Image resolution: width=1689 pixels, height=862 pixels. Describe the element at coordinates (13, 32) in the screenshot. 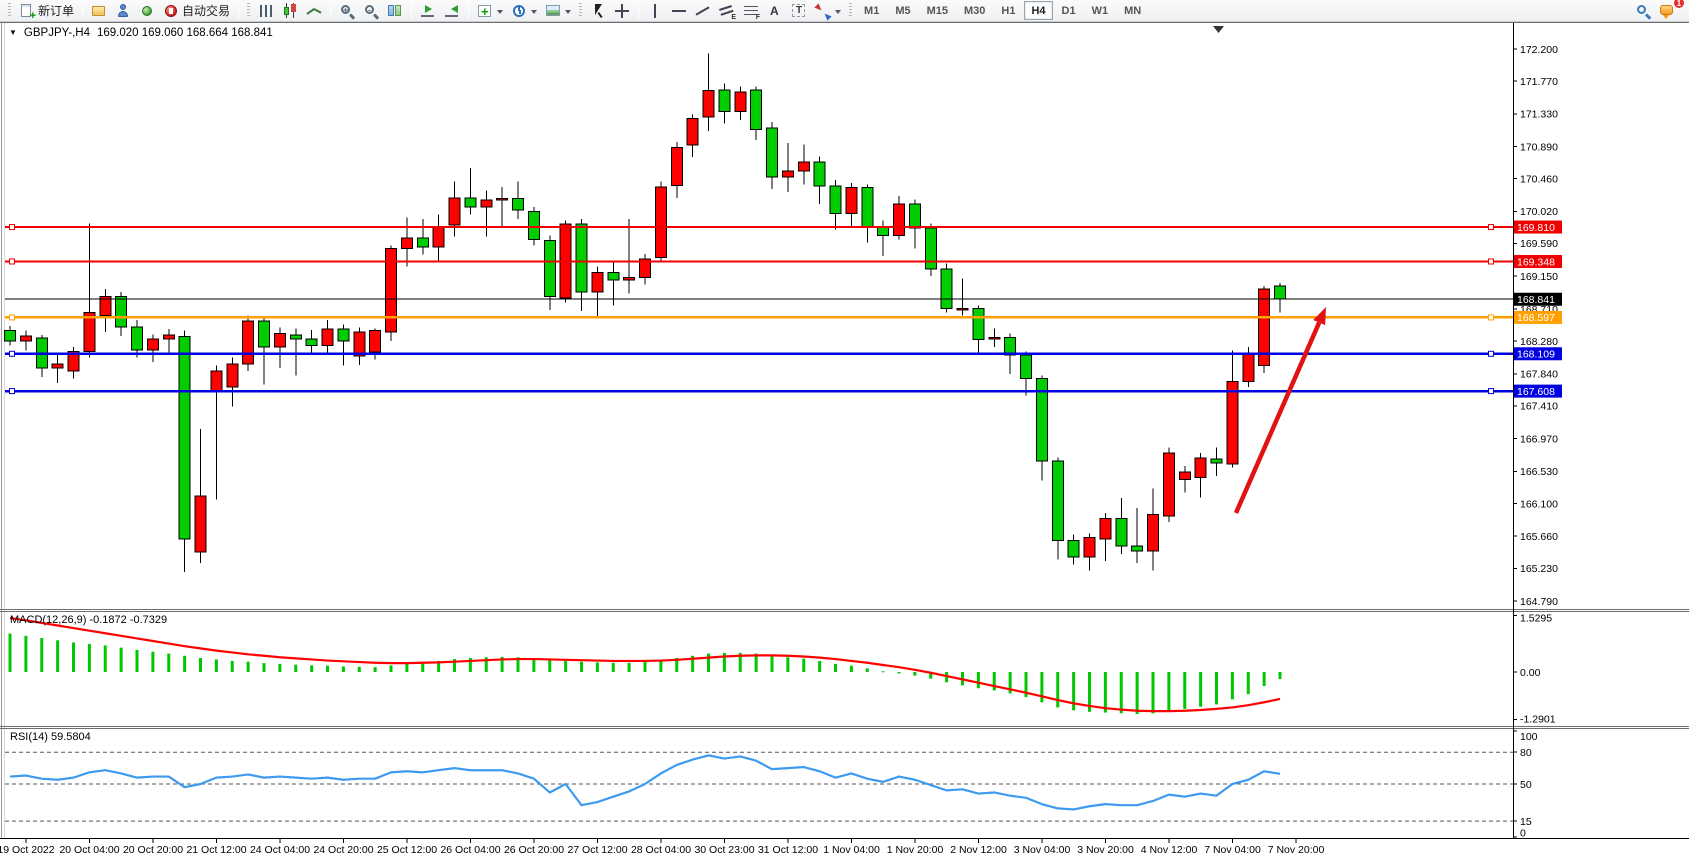

I see `one-click-collapse-icon: ▼` at that location.